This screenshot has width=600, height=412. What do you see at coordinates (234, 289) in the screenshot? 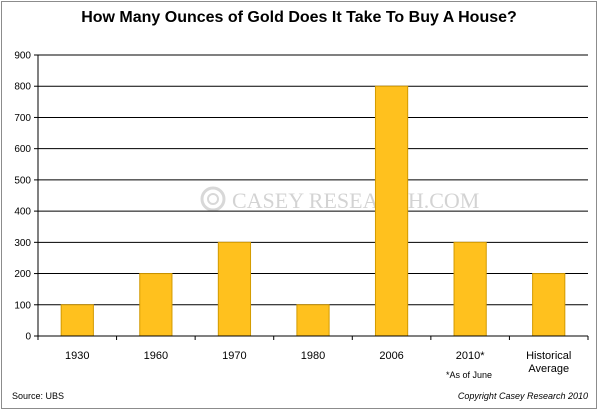
I see `bar-1970` at bounding box center [234, 289].